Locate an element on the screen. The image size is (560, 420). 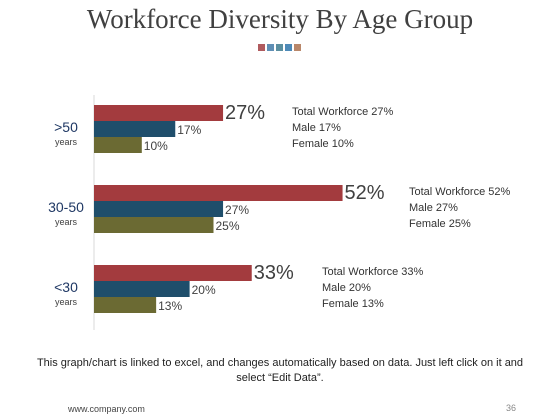
annotation-line: Total Workforce 33% is located at coordinates (373, 272).